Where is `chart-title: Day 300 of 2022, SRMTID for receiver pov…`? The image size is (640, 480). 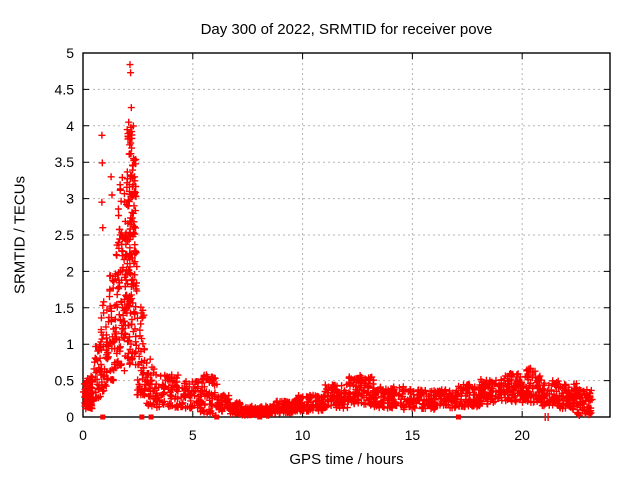 chart-title: Day 300 of 2022, SRMTID for receiver pov… is located at coordinates (346, 29).